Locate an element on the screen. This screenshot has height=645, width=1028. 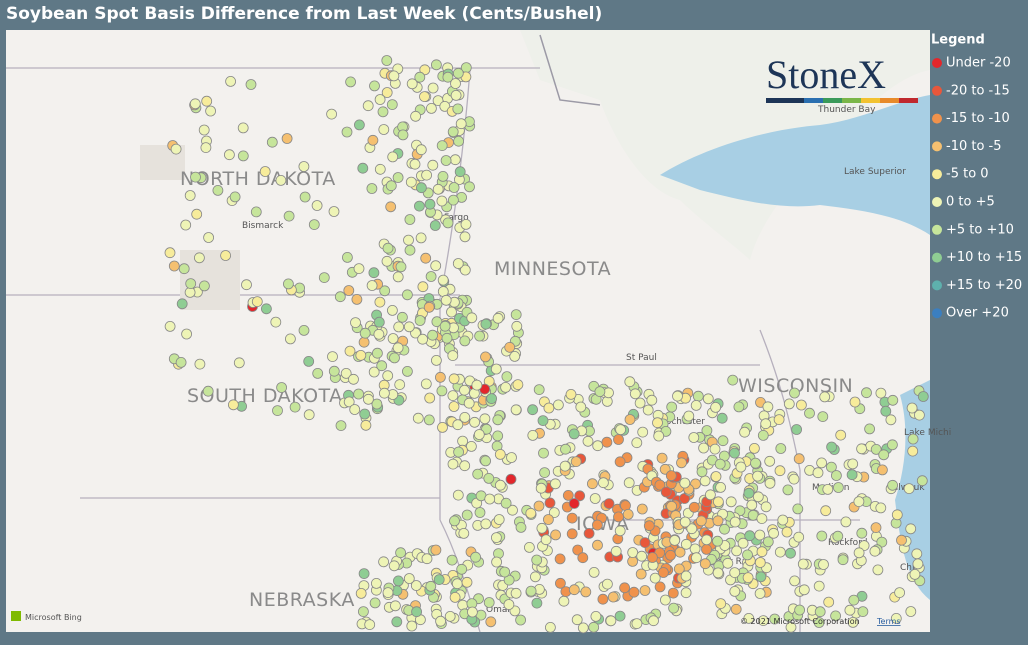
lake-superior is located at coordinates (795, 165).